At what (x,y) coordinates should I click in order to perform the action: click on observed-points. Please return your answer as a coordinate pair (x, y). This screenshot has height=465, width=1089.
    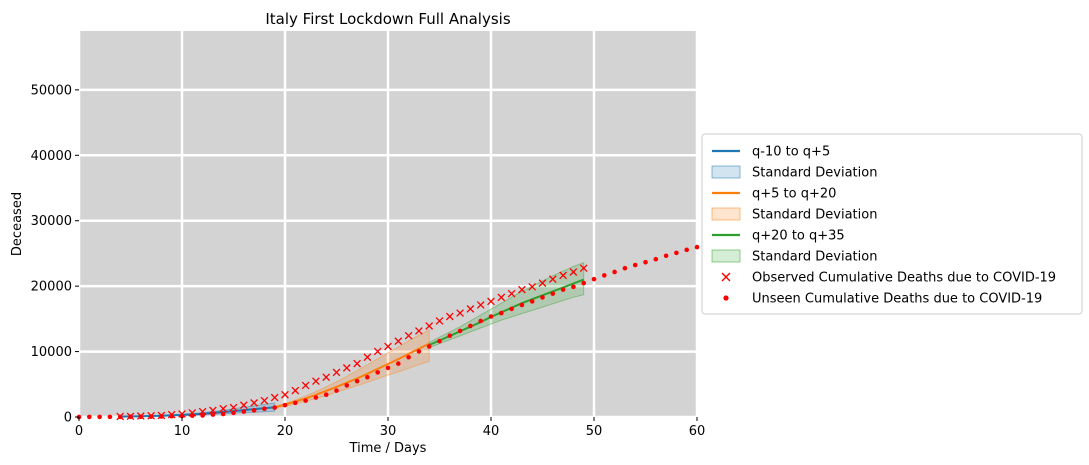
    Looking at the image, I should click on (352, 342).